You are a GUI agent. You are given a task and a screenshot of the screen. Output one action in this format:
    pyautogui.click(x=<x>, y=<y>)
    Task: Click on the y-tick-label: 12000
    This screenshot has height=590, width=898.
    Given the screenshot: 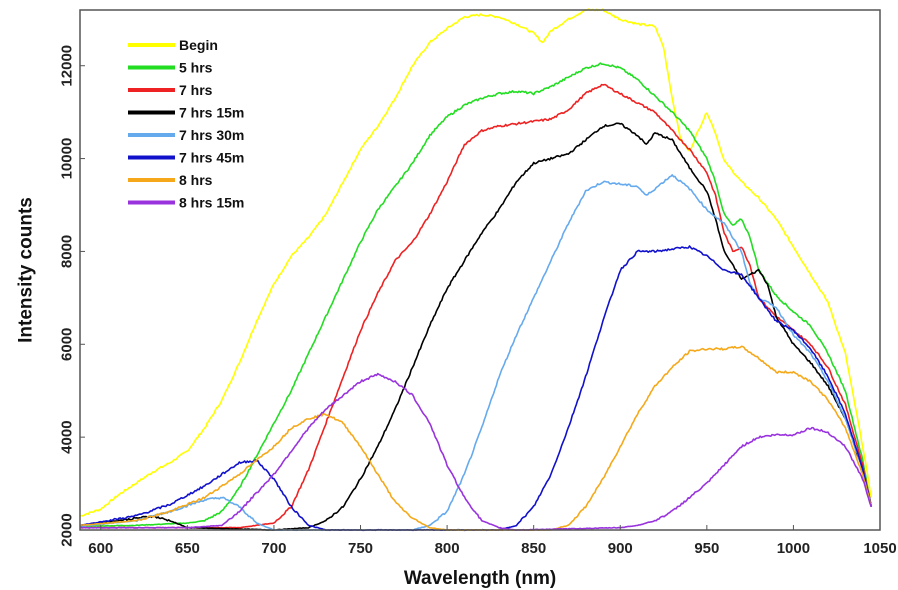 What is the action you would take?
    pyautogui.click(x=67, y=66)
    